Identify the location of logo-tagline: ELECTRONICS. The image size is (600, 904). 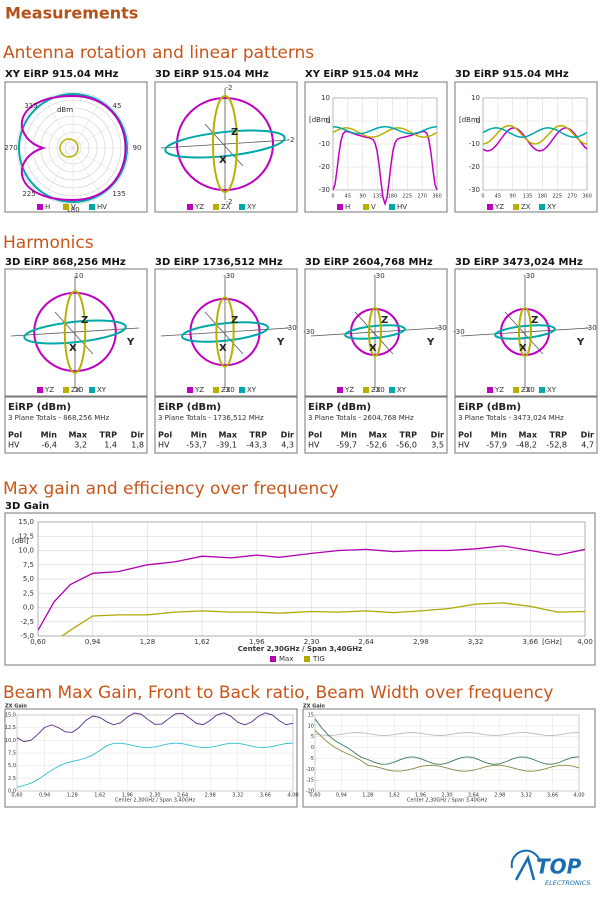
(568, 883).